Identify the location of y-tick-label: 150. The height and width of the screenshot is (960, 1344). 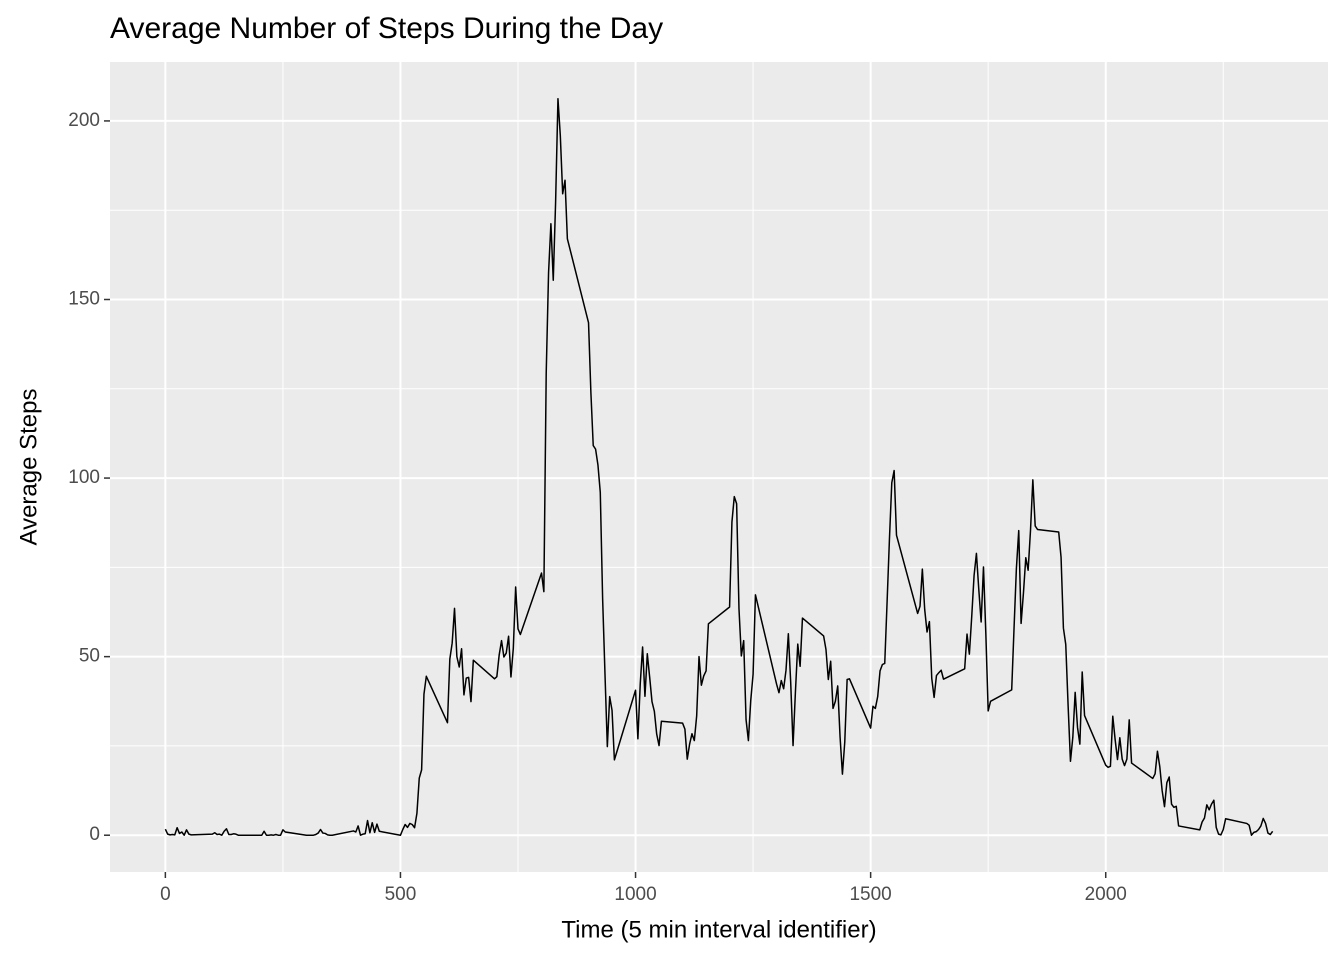
(84, 299).